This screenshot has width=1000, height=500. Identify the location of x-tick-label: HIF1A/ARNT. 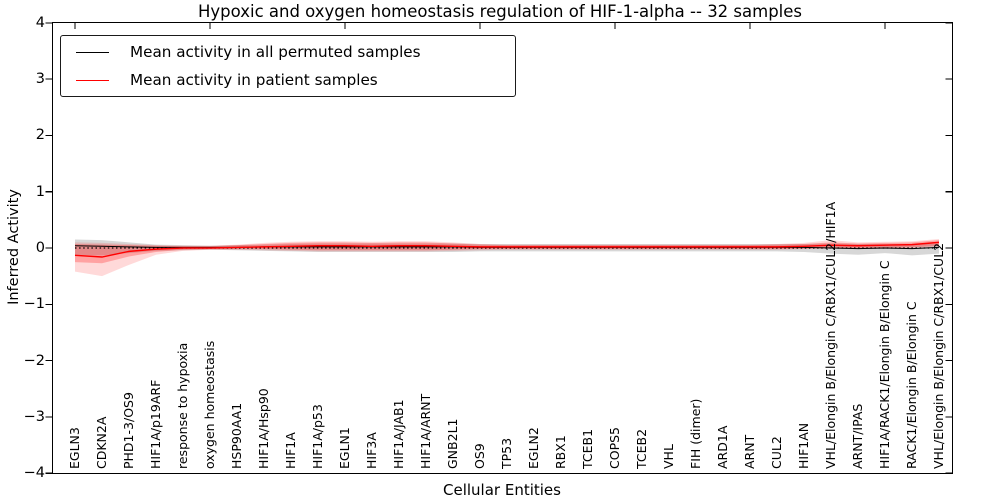
(425, 431).